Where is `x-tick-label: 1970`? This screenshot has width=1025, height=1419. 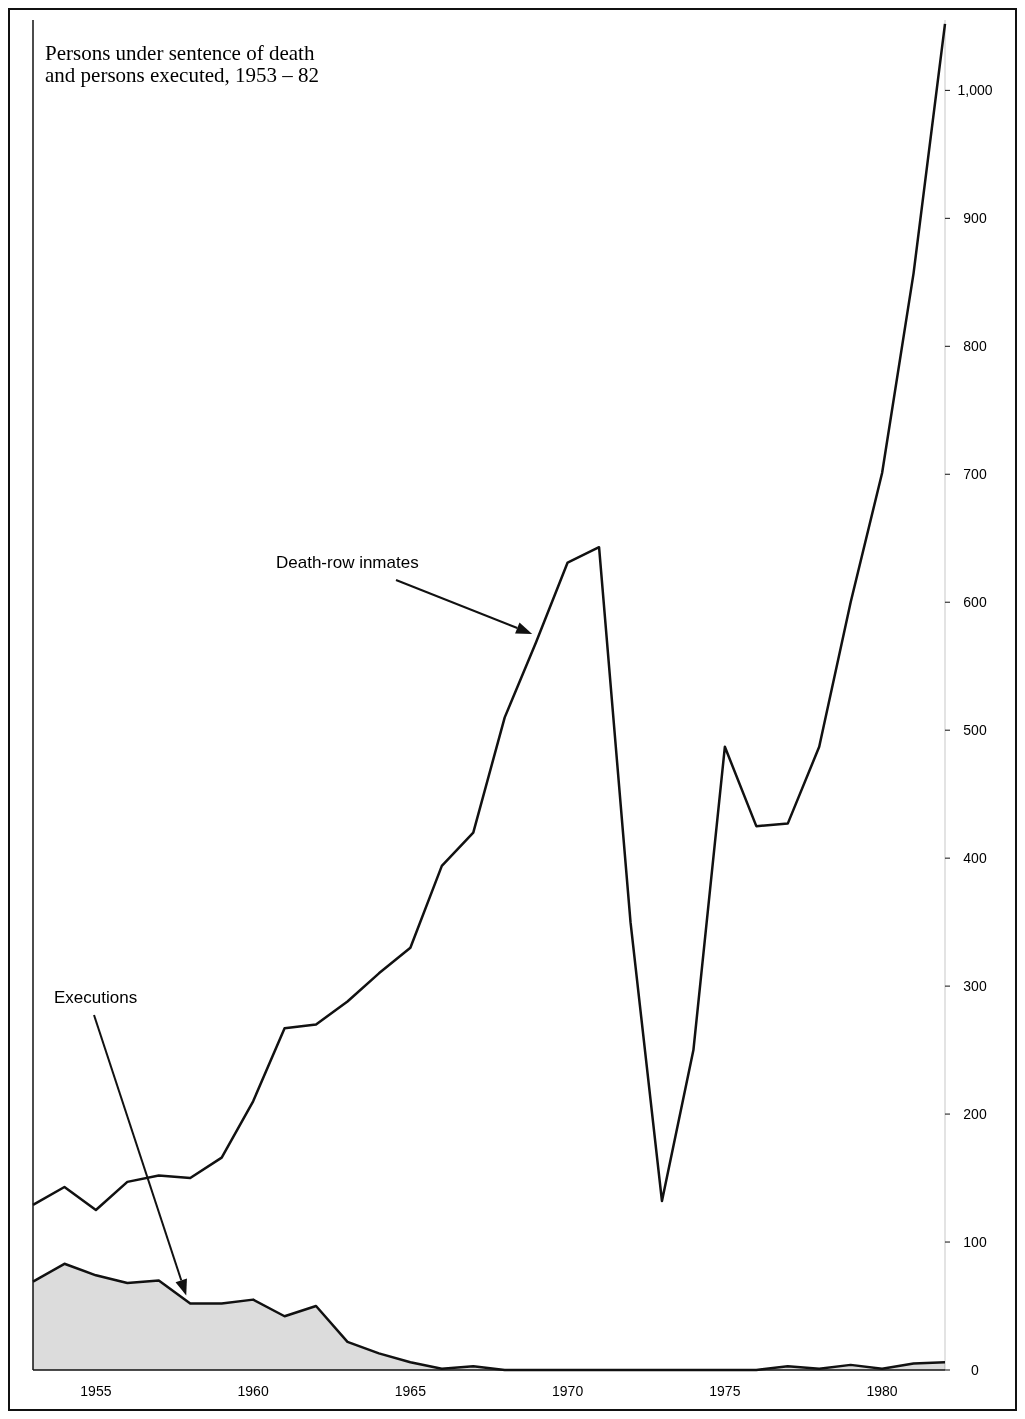
x-tick-label: 1970 is located at coordinates (568, 1391).